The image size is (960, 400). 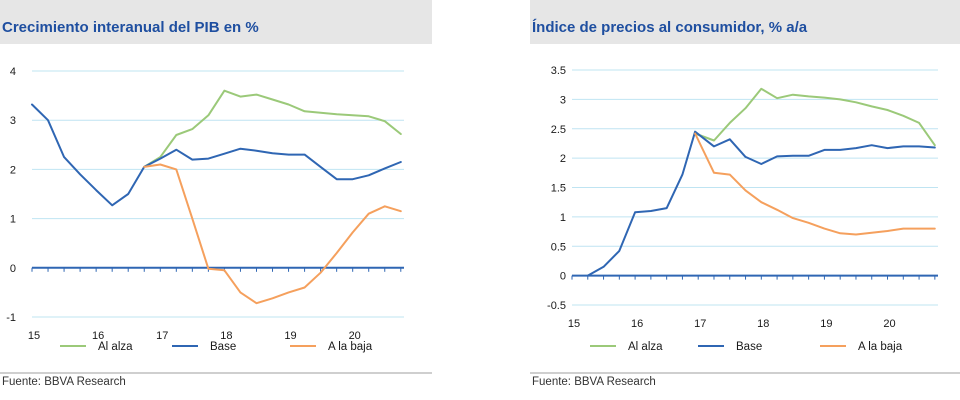 I want to click on y-tick-label: 4, so click(x=13, y=72).